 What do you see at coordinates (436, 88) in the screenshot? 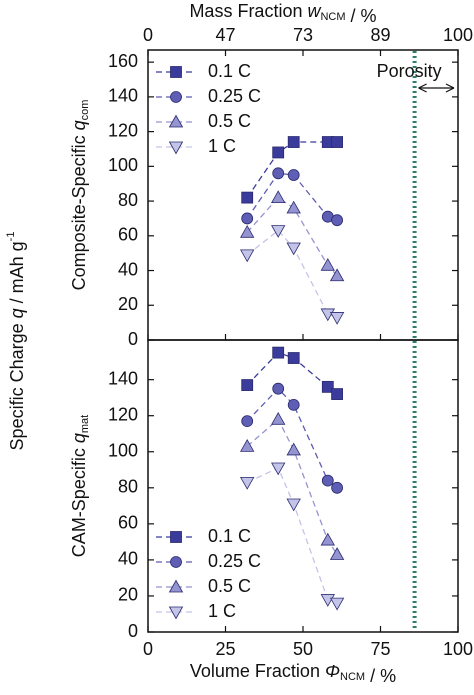
I see `arrow-head` at bounding box center [436, 88].